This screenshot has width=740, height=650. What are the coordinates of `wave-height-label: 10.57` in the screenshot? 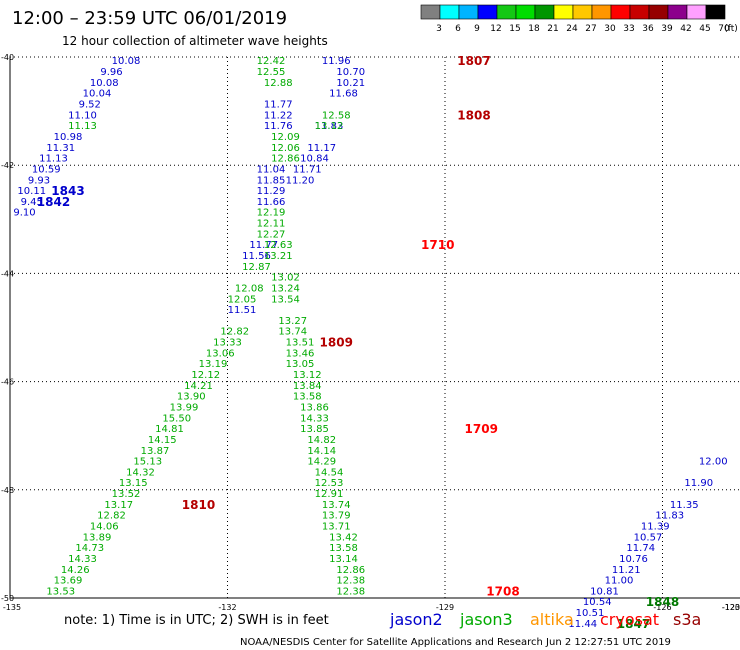 It's located at (648, 537).